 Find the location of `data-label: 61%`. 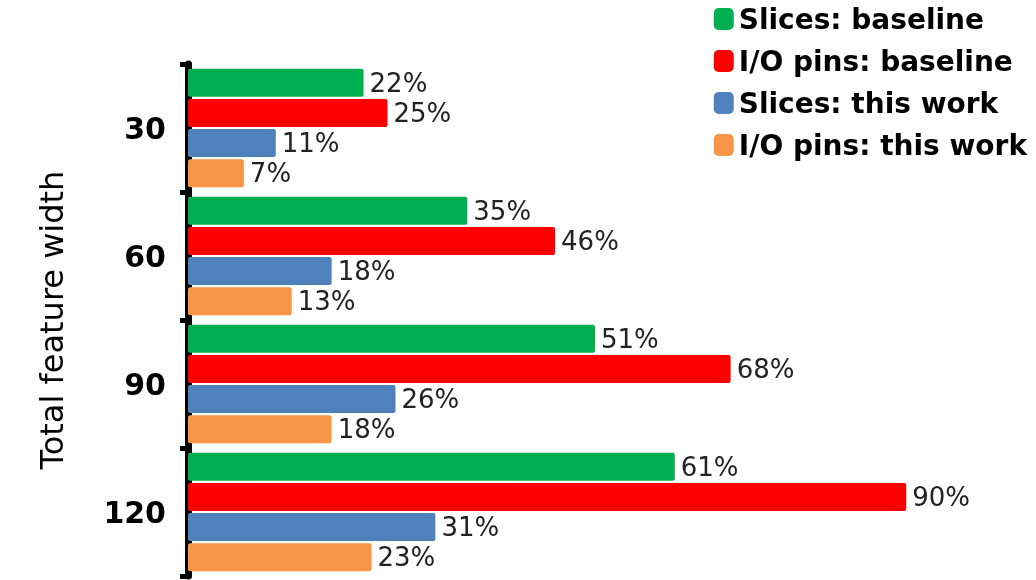

data-label: 61% is located at coordinates (709, 466).